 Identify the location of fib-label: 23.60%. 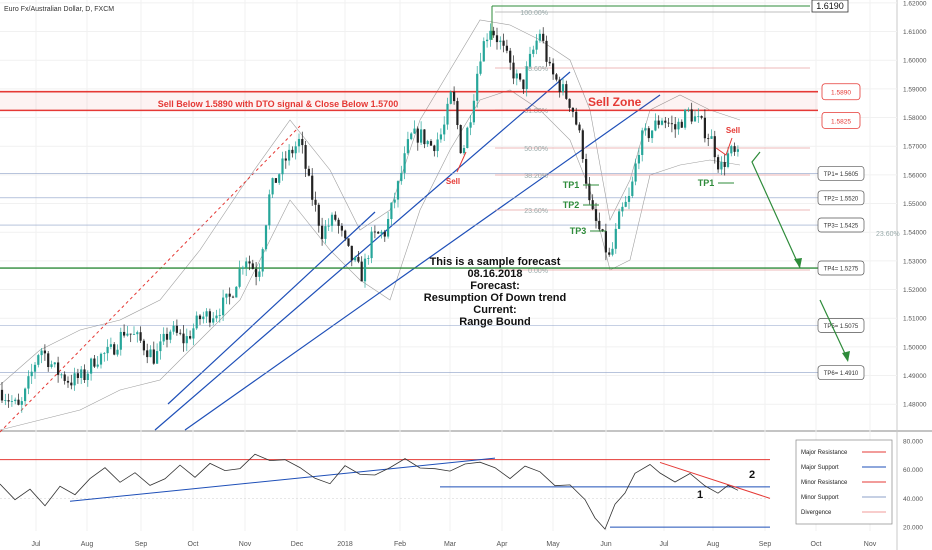
(536, 211).